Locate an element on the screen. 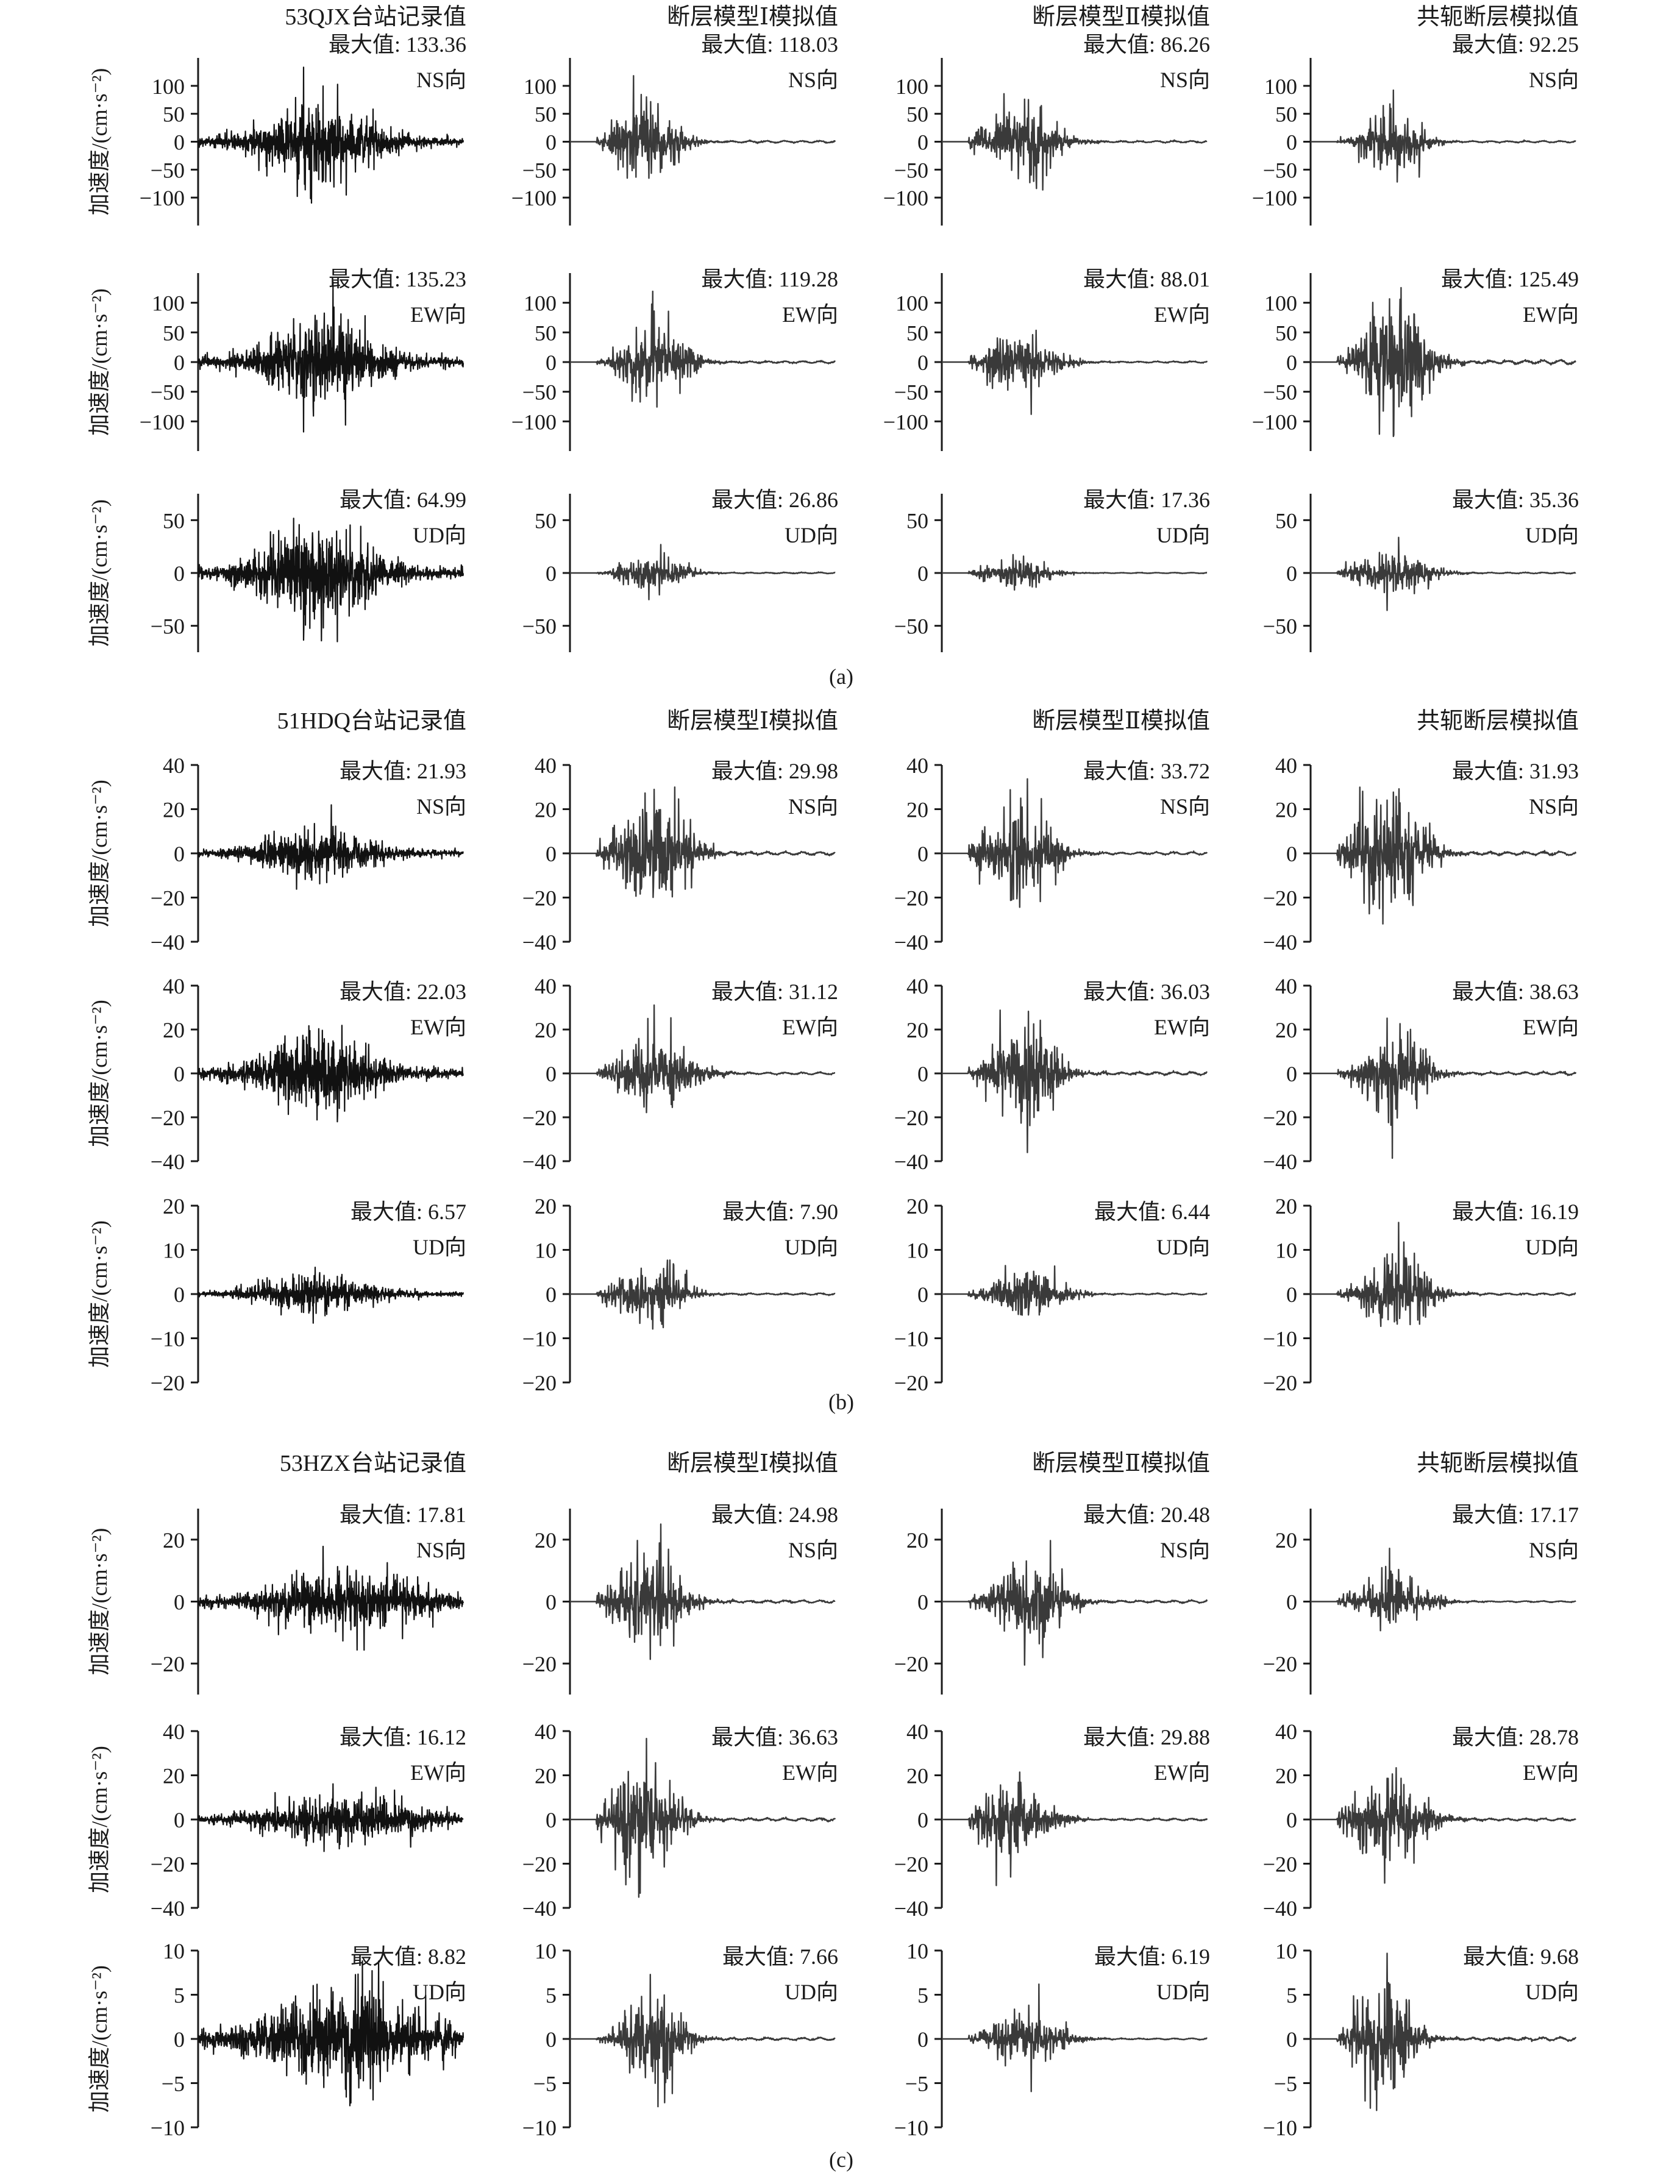 The height and width of the screenshot is (2184, 1680). y-tick-label: −100 is located at coordinates (905, 422).